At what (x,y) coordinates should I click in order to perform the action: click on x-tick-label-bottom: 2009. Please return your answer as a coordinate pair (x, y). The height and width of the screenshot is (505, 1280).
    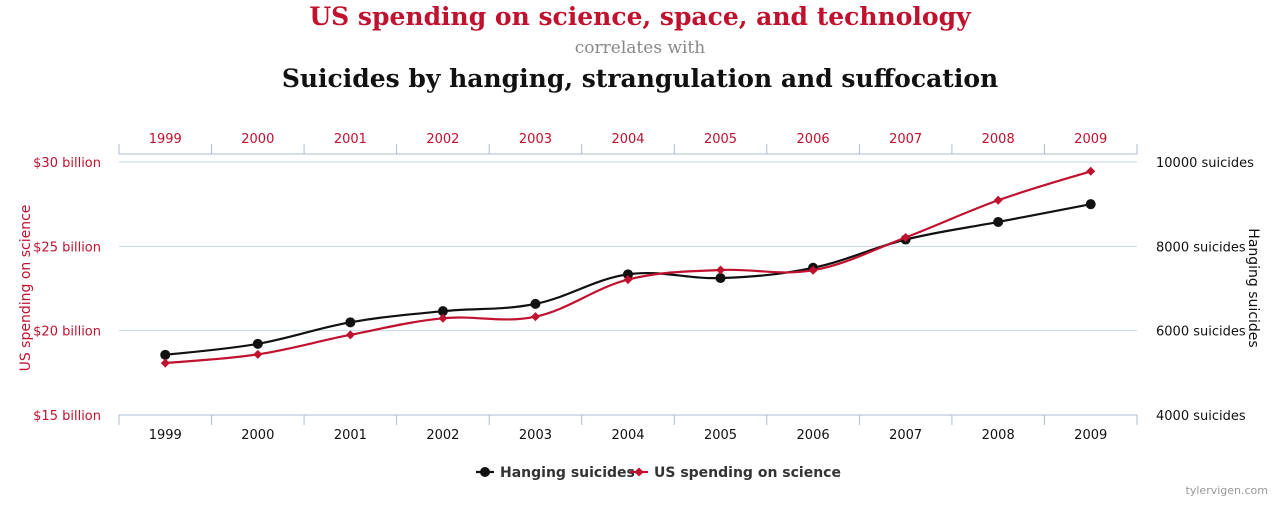
    Looking at the image, I should click on (1090, 435).